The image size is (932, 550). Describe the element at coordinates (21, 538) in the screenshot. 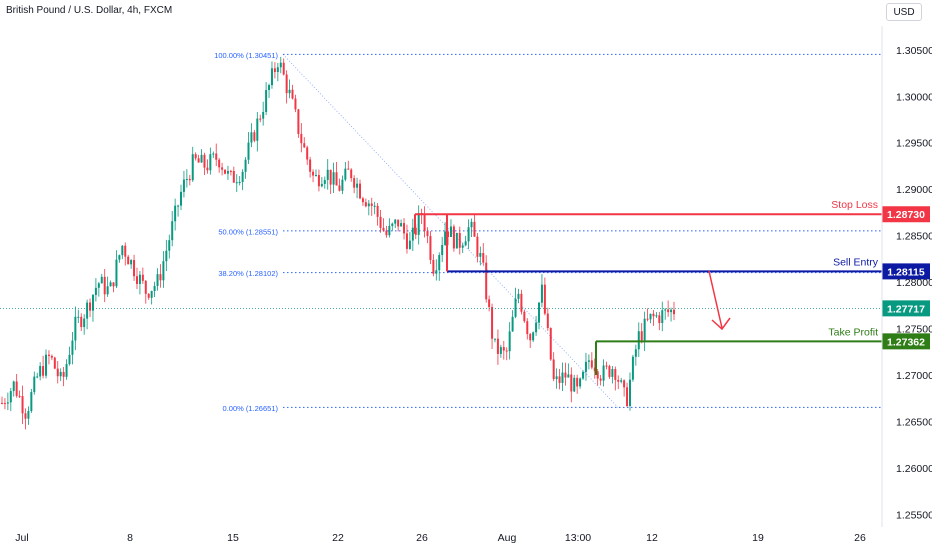

I see `time-tick-label: Jul` at that location.